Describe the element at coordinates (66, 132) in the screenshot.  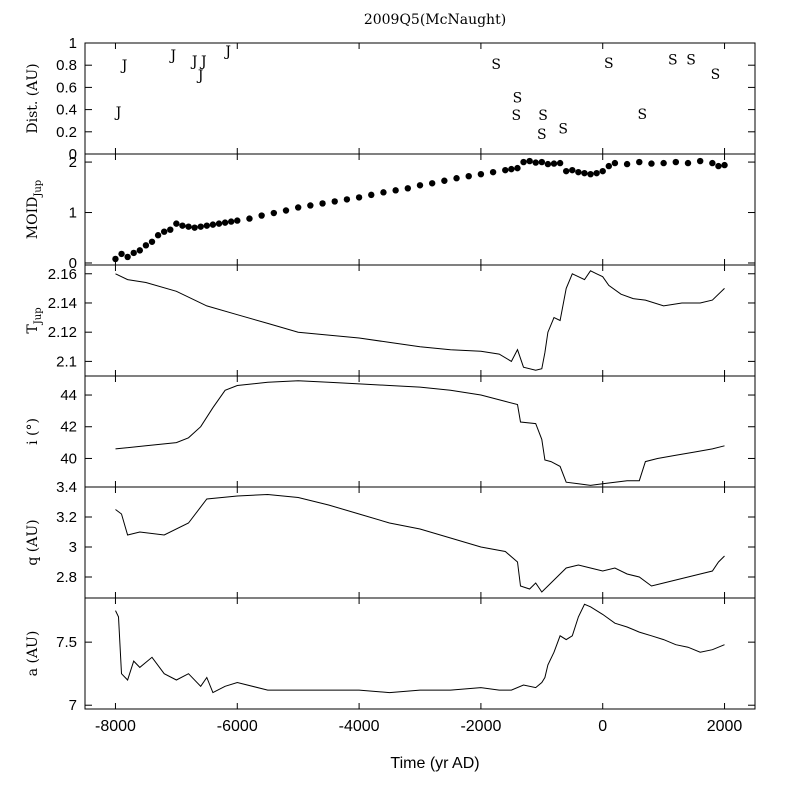
I see `y-tick-label: 0.2` at that location.